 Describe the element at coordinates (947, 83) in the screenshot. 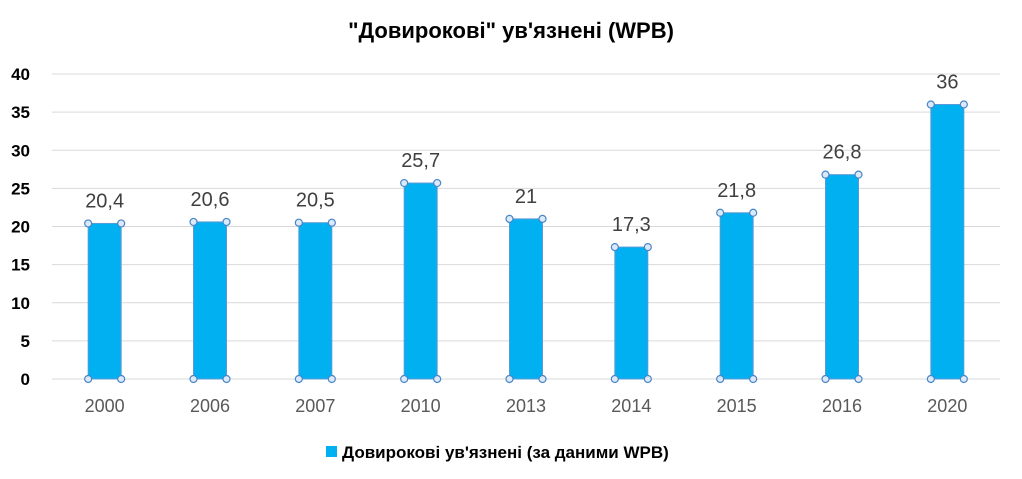

I see `data-label: 36` at that location.